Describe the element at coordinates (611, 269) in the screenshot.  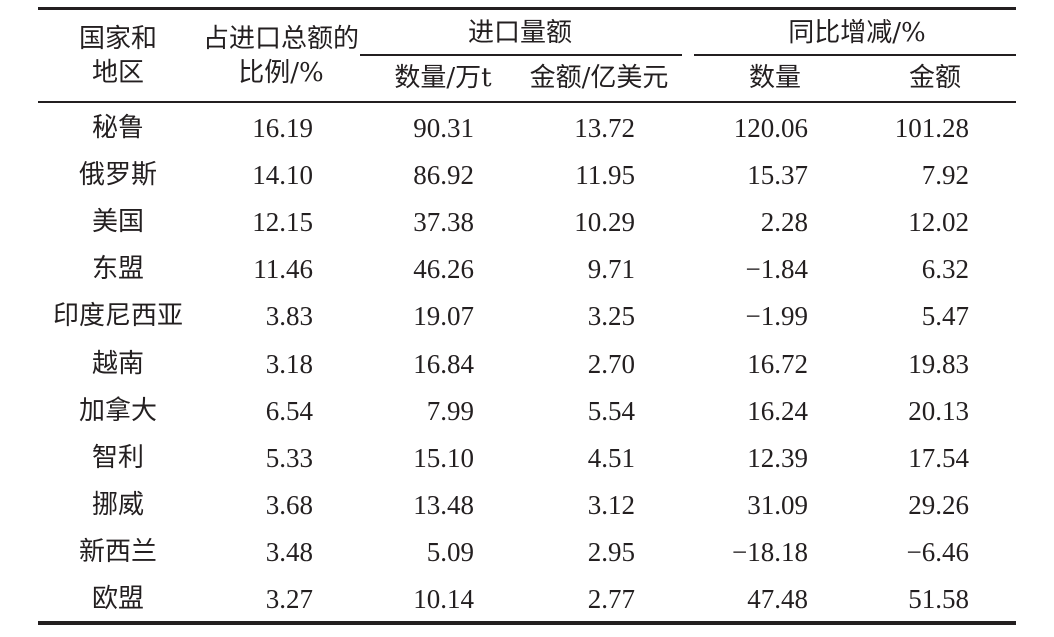
I see `cell-import-amt: 9.71` at that location.